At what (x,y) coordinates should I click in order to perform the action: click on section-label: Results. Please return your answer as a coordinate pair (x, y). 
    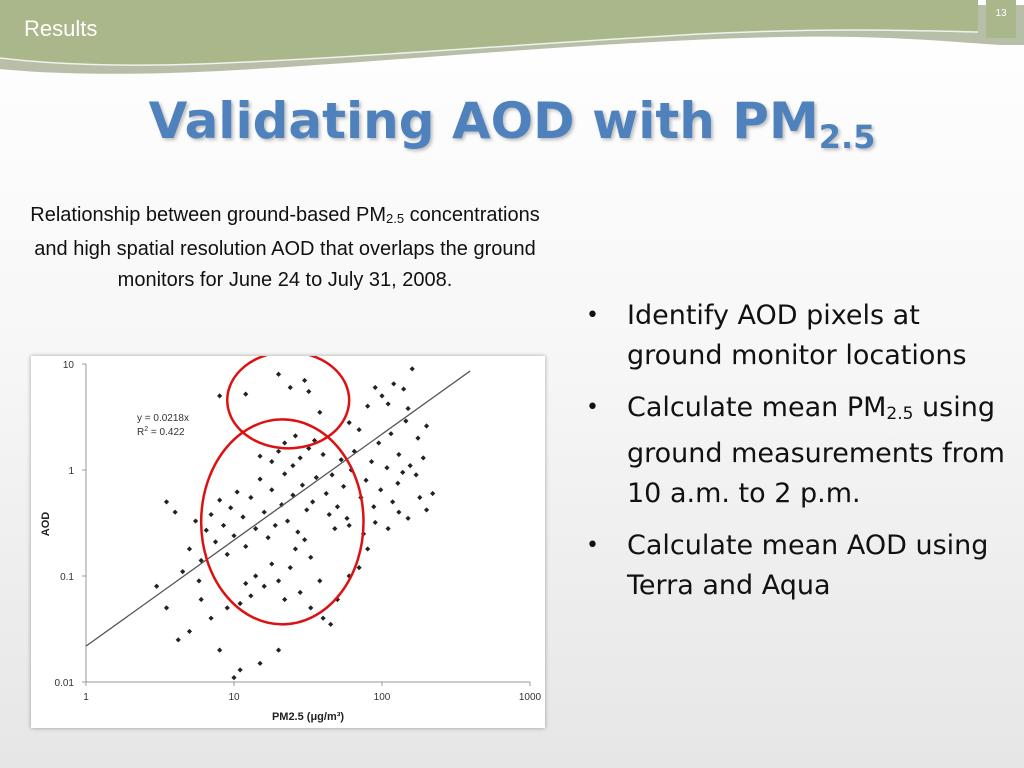
    Looking at the image, I should click on (61, 28).